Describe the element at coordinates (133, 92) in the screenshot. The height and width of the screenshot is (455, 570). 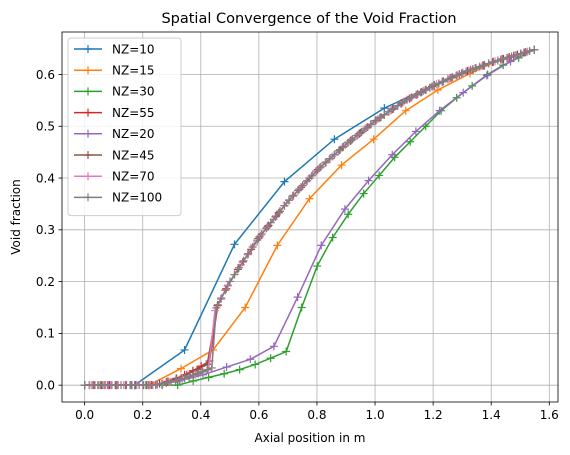
I see `legend-label: NZ=30` at that location.